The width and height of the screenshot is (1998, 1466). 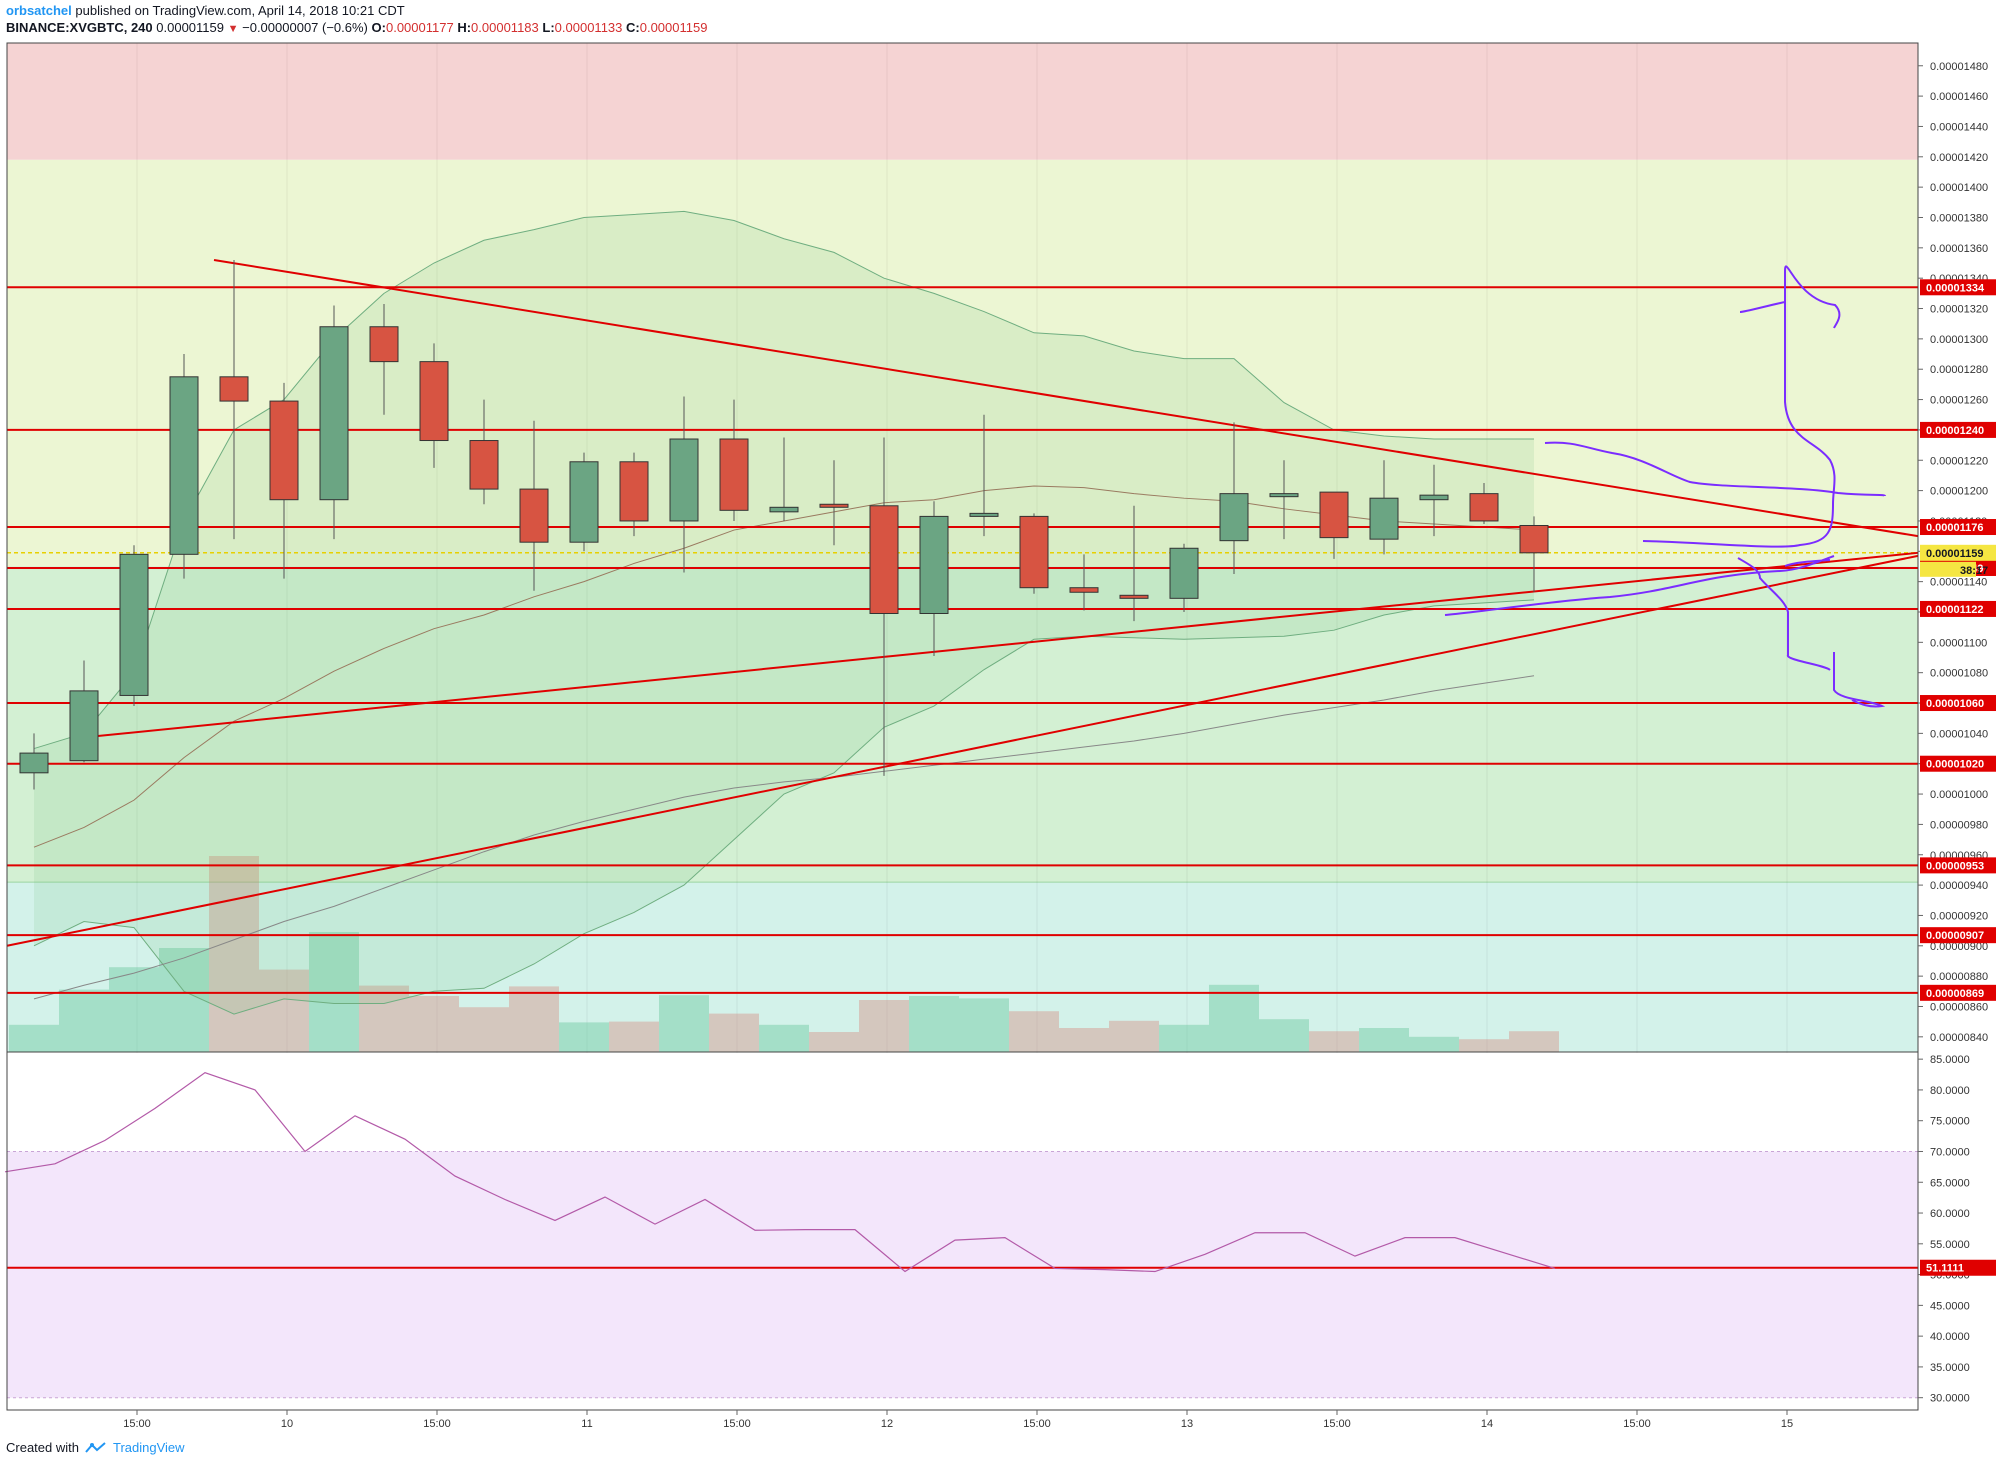 I want to click on y-tick-label: 0.00000940, so click(x=1959, y=886).